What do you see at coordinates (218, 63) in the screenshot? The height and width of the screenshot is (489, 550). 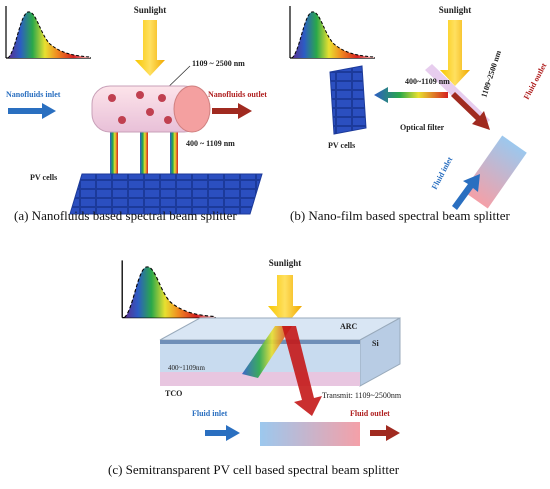 I see `ir-band-label: 1109 ~ 2500 nm` at bounding box center [218, 63].